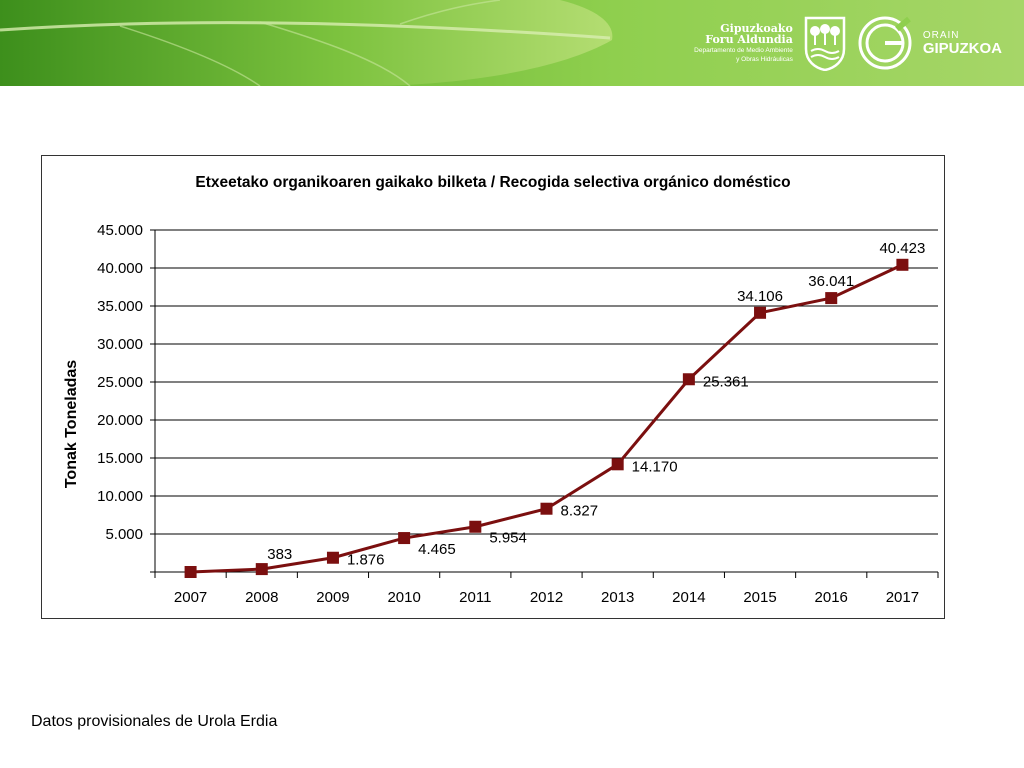  Describe the element at coordinates (885, 43) in the screenshot. I see `orain-g-logo-icon` at that location.